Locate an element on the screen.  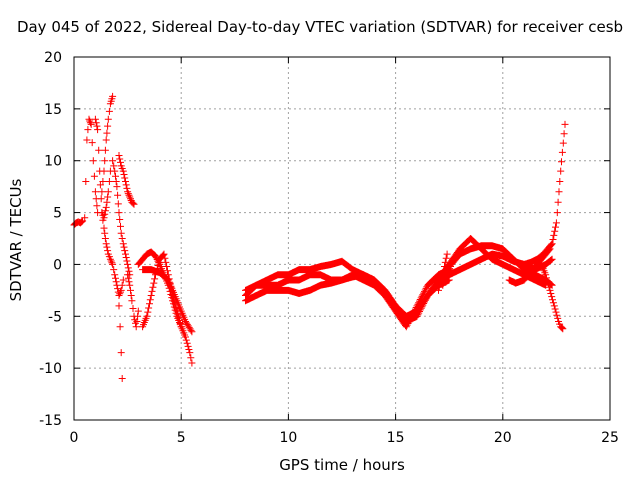
y-tick-label: 20 is located at coordinates (53, 58).